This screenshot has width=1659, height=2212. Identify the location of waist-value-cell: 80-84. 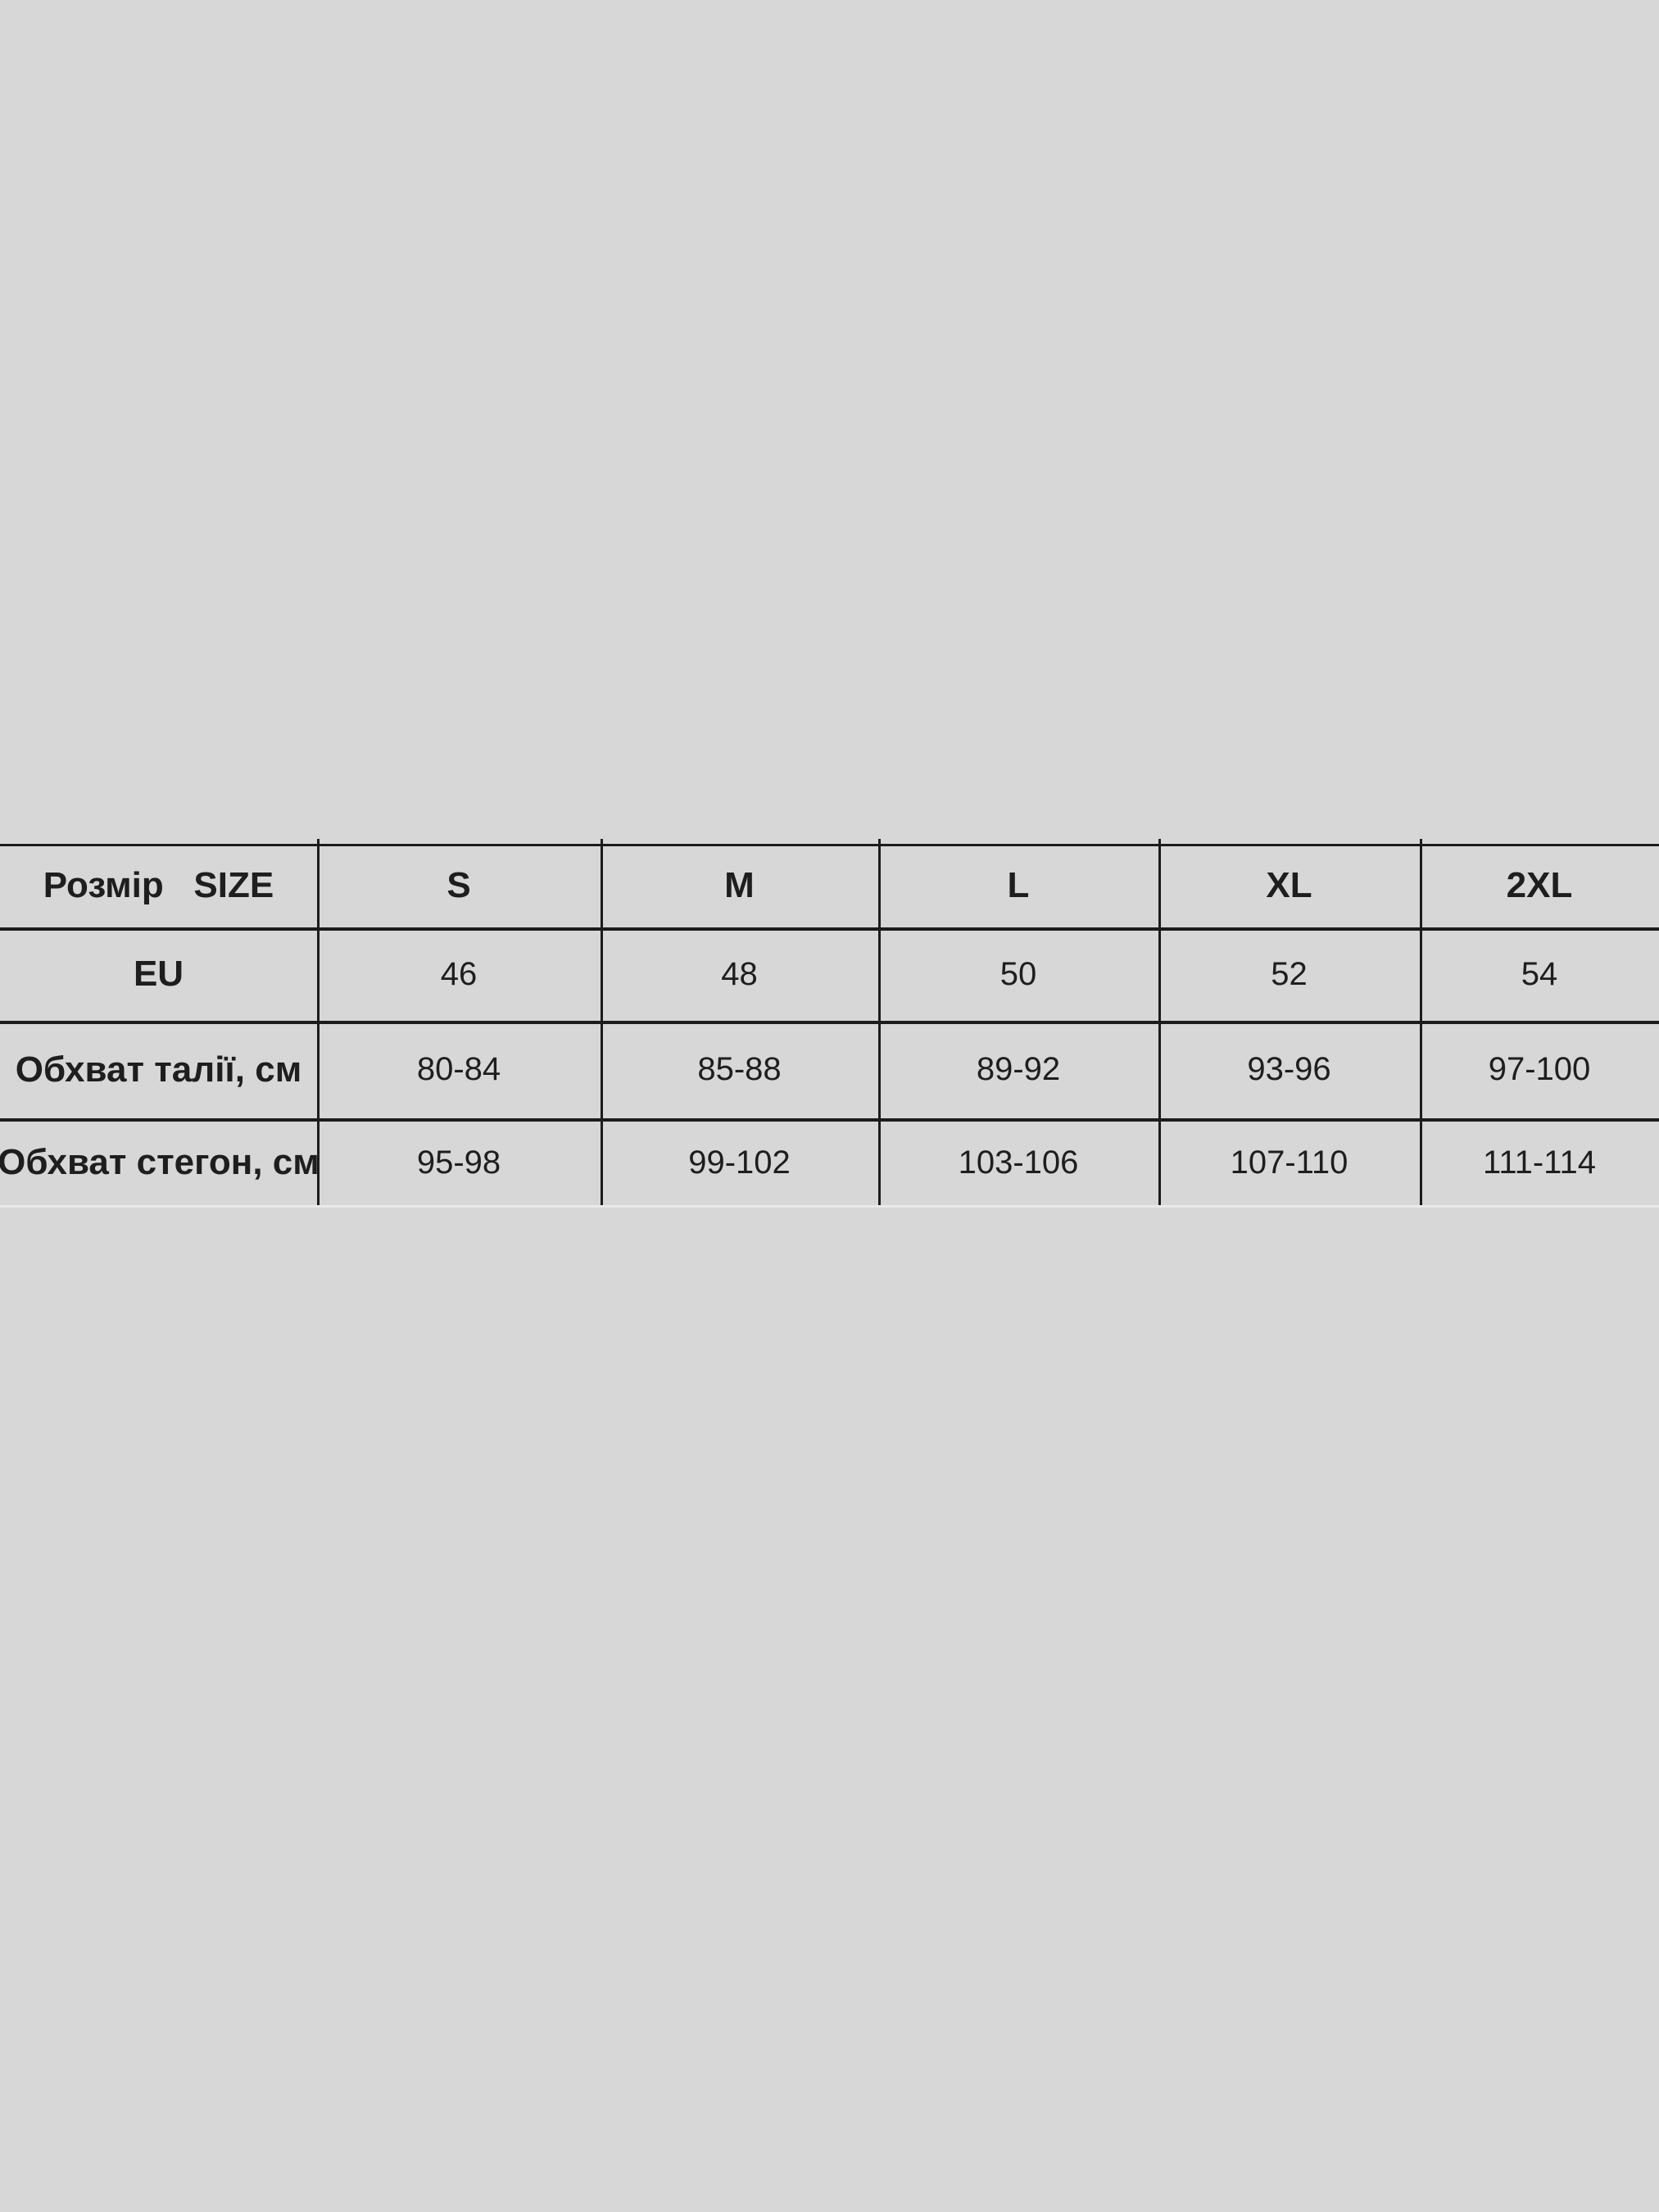
(458, 1069).